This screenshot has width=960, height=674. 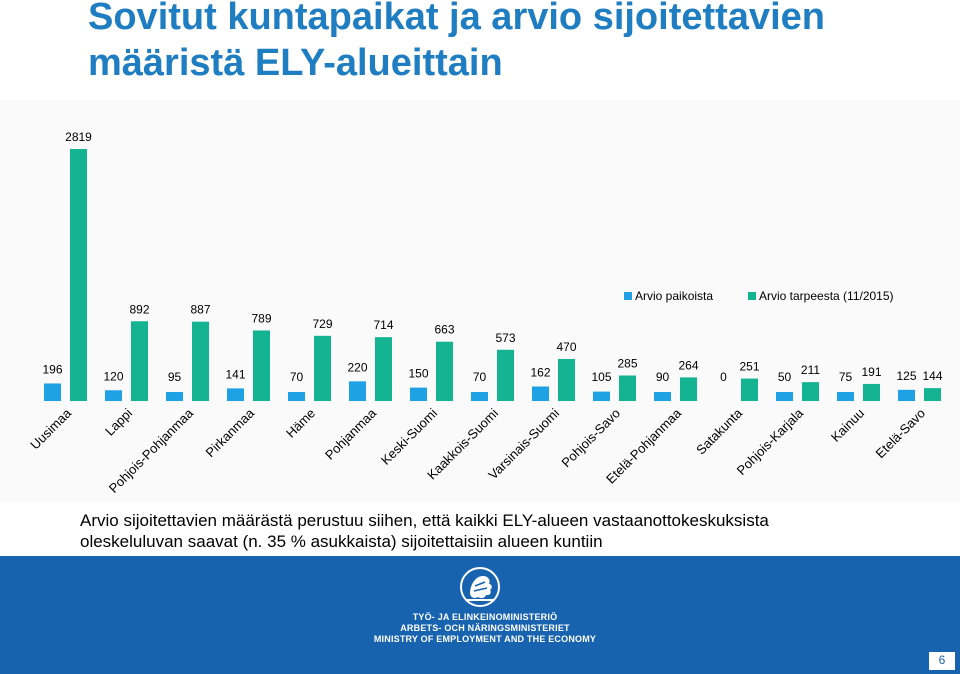 What do you see at coordinates (357, 391) in the screenshot?
I see `bar-paikat-pohjanmaa` at bounding box center [357, 391].